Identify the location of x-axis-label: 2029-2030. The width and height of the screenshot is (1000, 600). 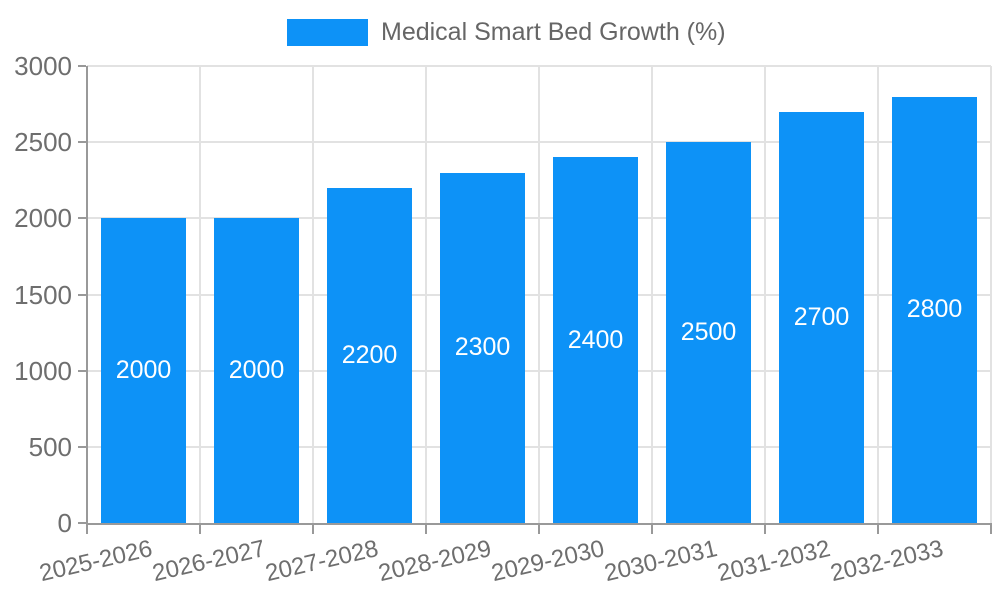
(547, 561).